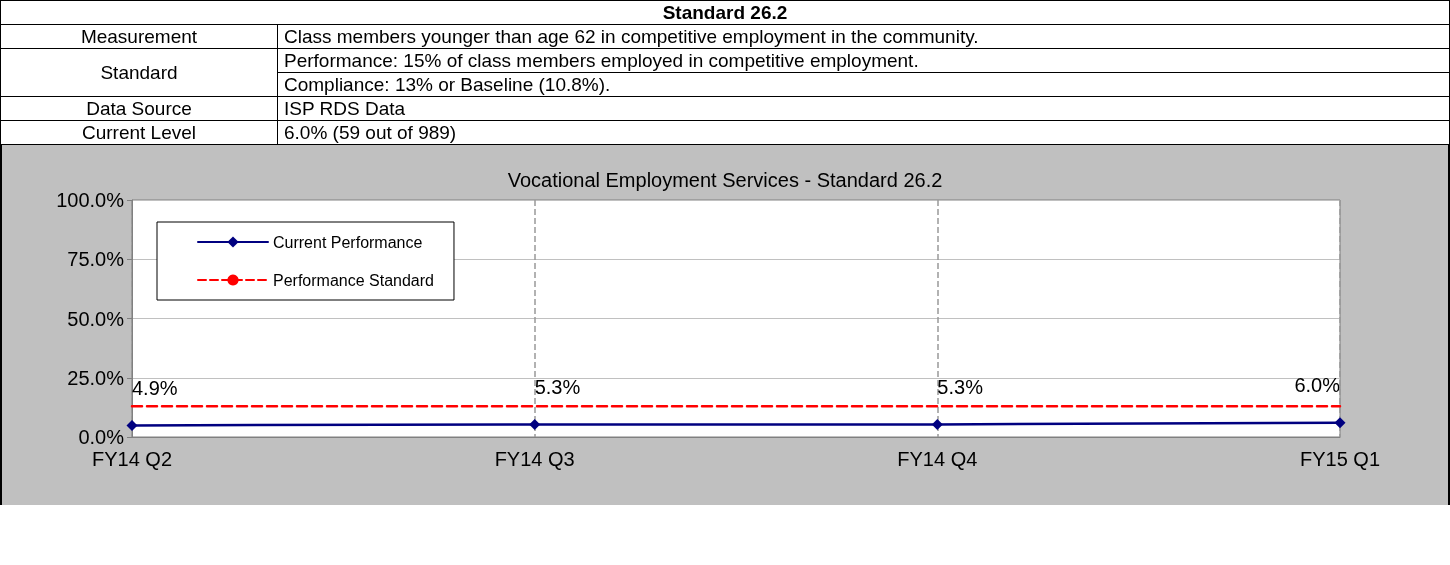  Describe the element at coordinates (348, 242) in the screenshot. I see `legend-label: Current Performance` at that location.